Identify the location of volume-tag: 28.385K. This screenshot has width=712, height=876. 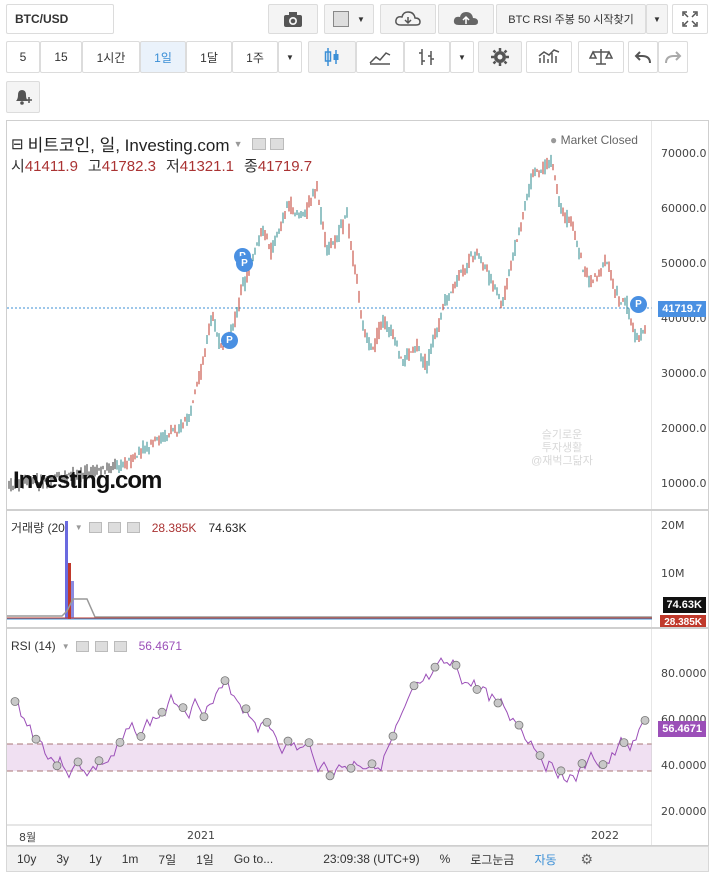
(683, 621).